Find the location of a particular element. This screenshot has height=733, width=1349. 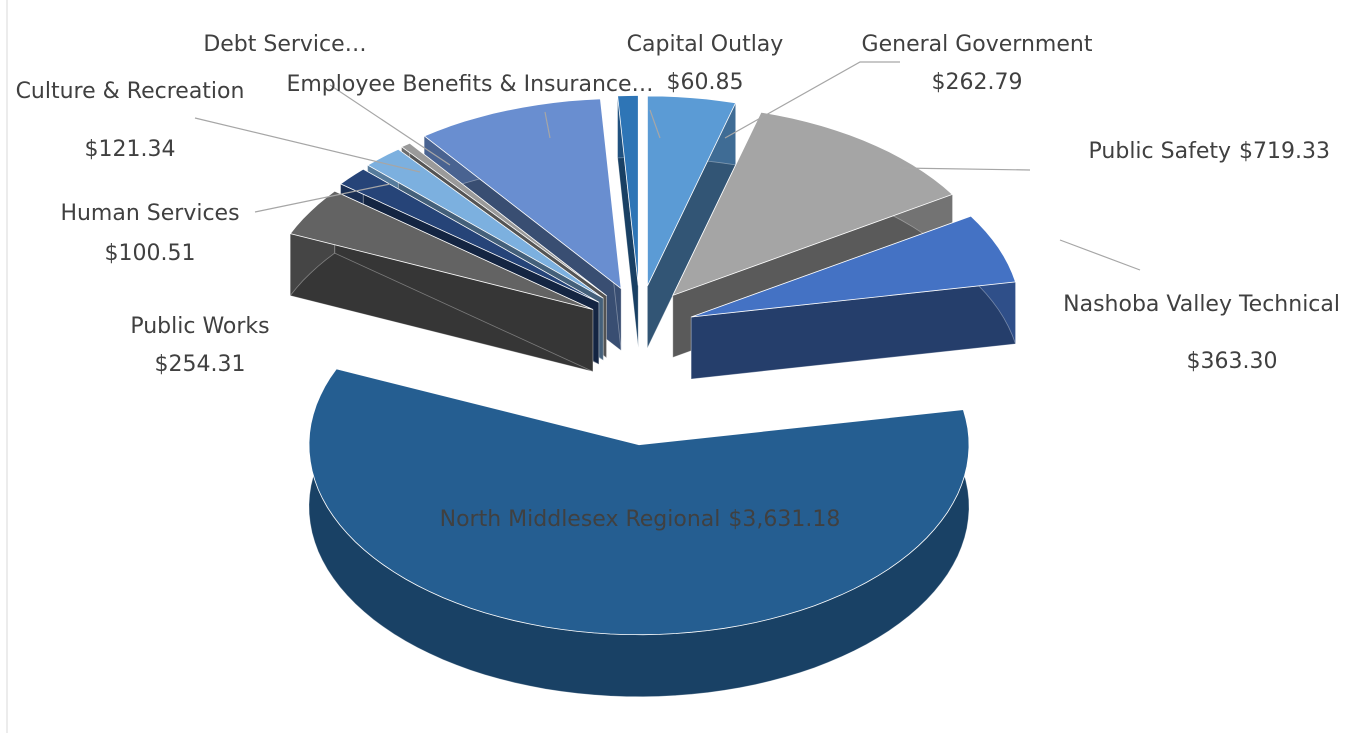

data-label: Public Safety $719.33 is located at coordinates (1209, 151).